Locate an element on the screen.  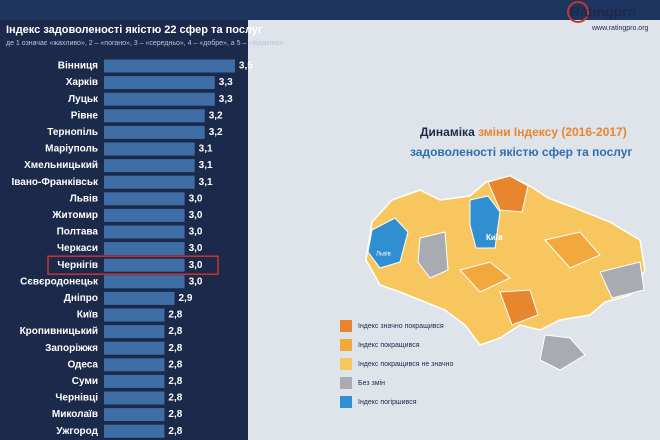
category-label: Дніпро is located at coordinates (81, 298).